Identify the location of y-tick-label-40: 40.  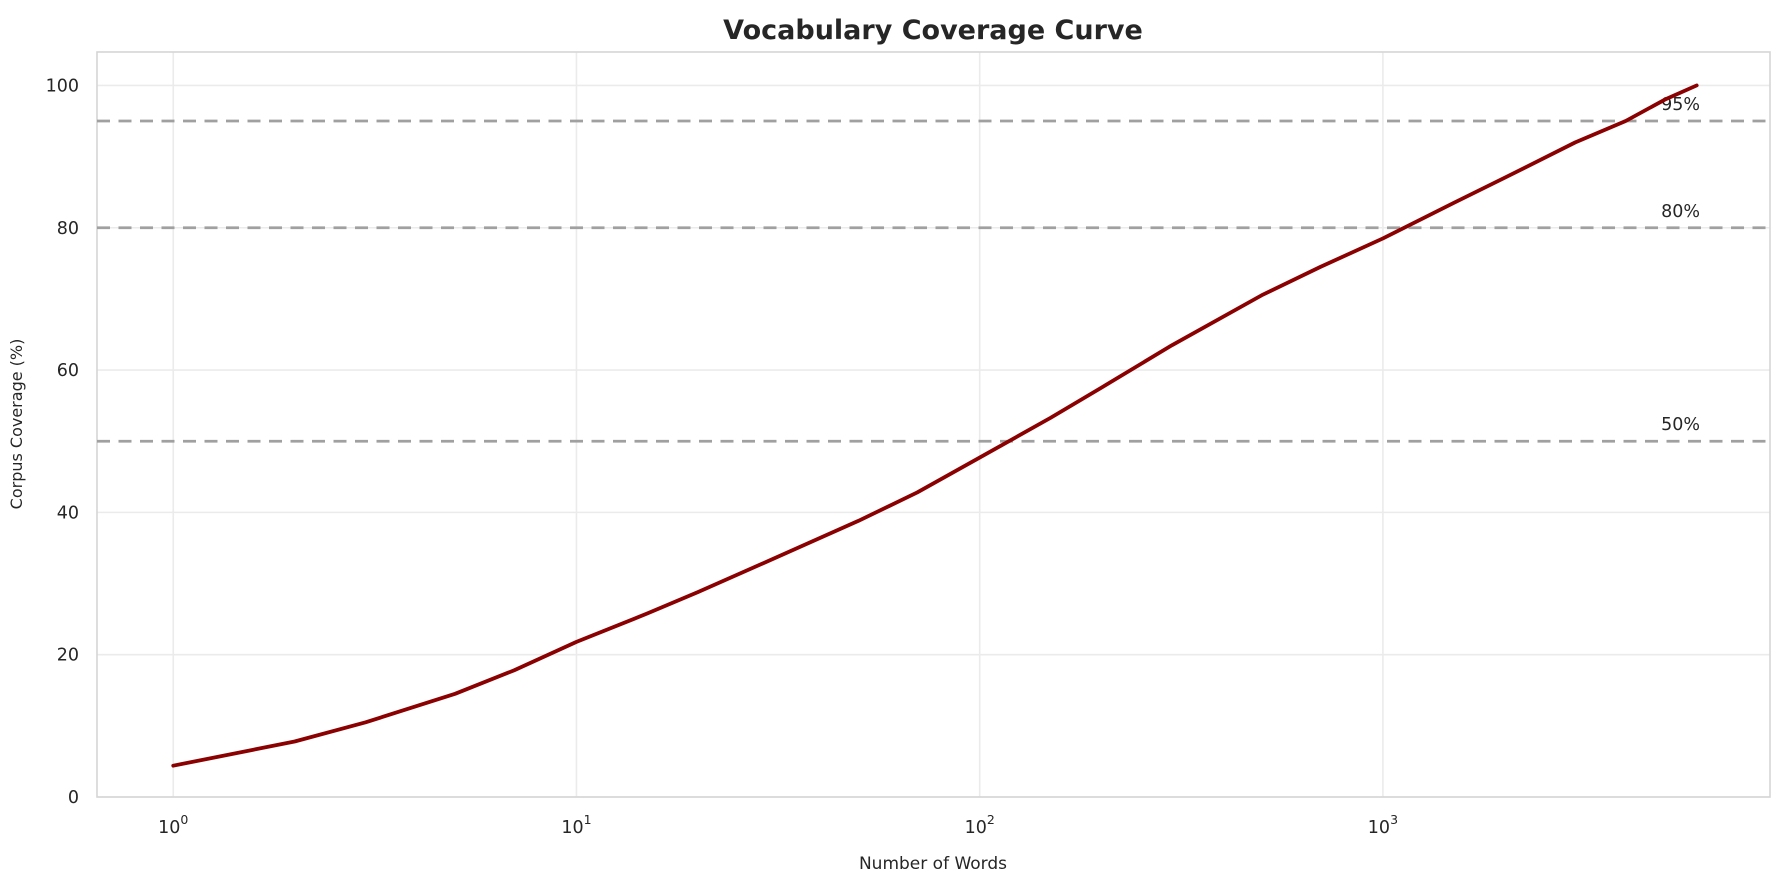
(68, 513).